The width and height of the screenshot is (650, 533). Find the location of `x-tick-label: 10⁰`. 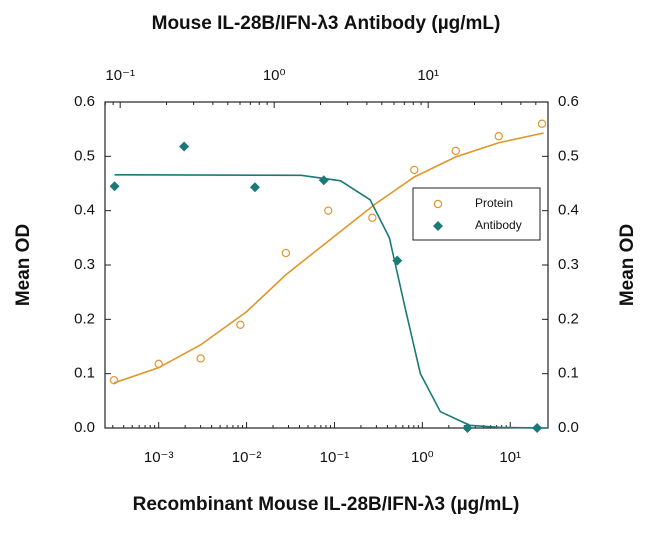

x-tick-label: 10⁰ is located at coordinates (422, 457).